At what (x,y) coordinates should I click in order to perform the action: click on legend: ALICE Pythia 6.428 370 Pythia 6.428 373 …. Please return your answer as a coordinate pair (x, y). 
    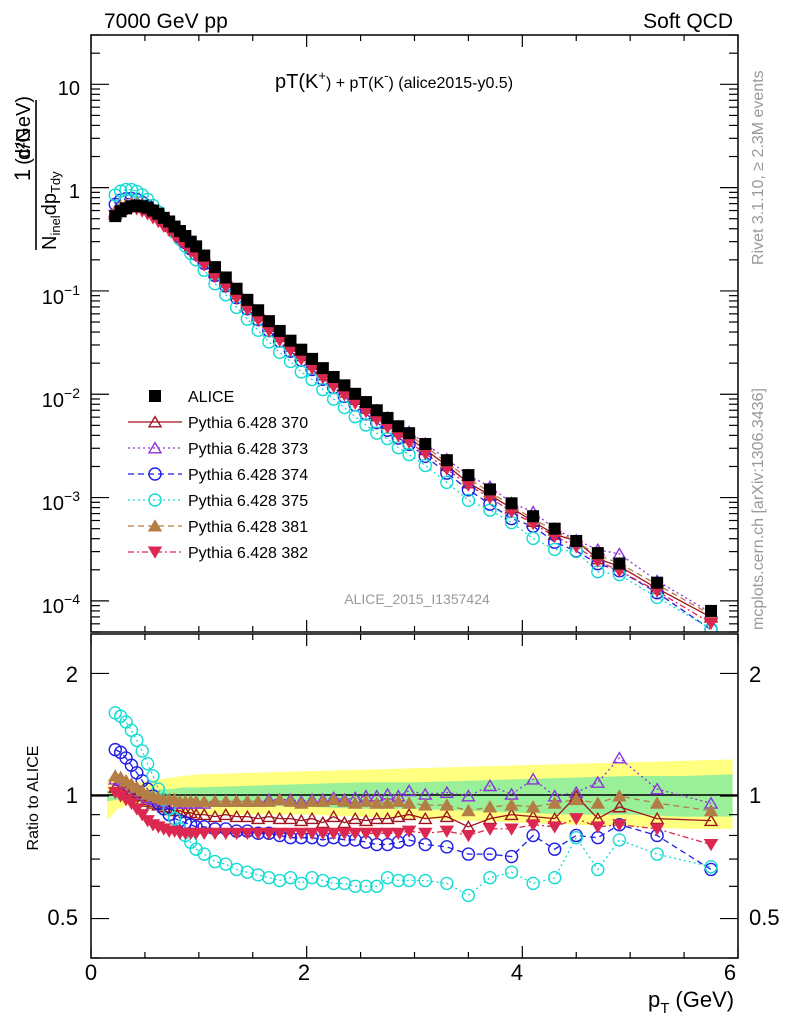
    Looking at the image, I should click on (218, 475).